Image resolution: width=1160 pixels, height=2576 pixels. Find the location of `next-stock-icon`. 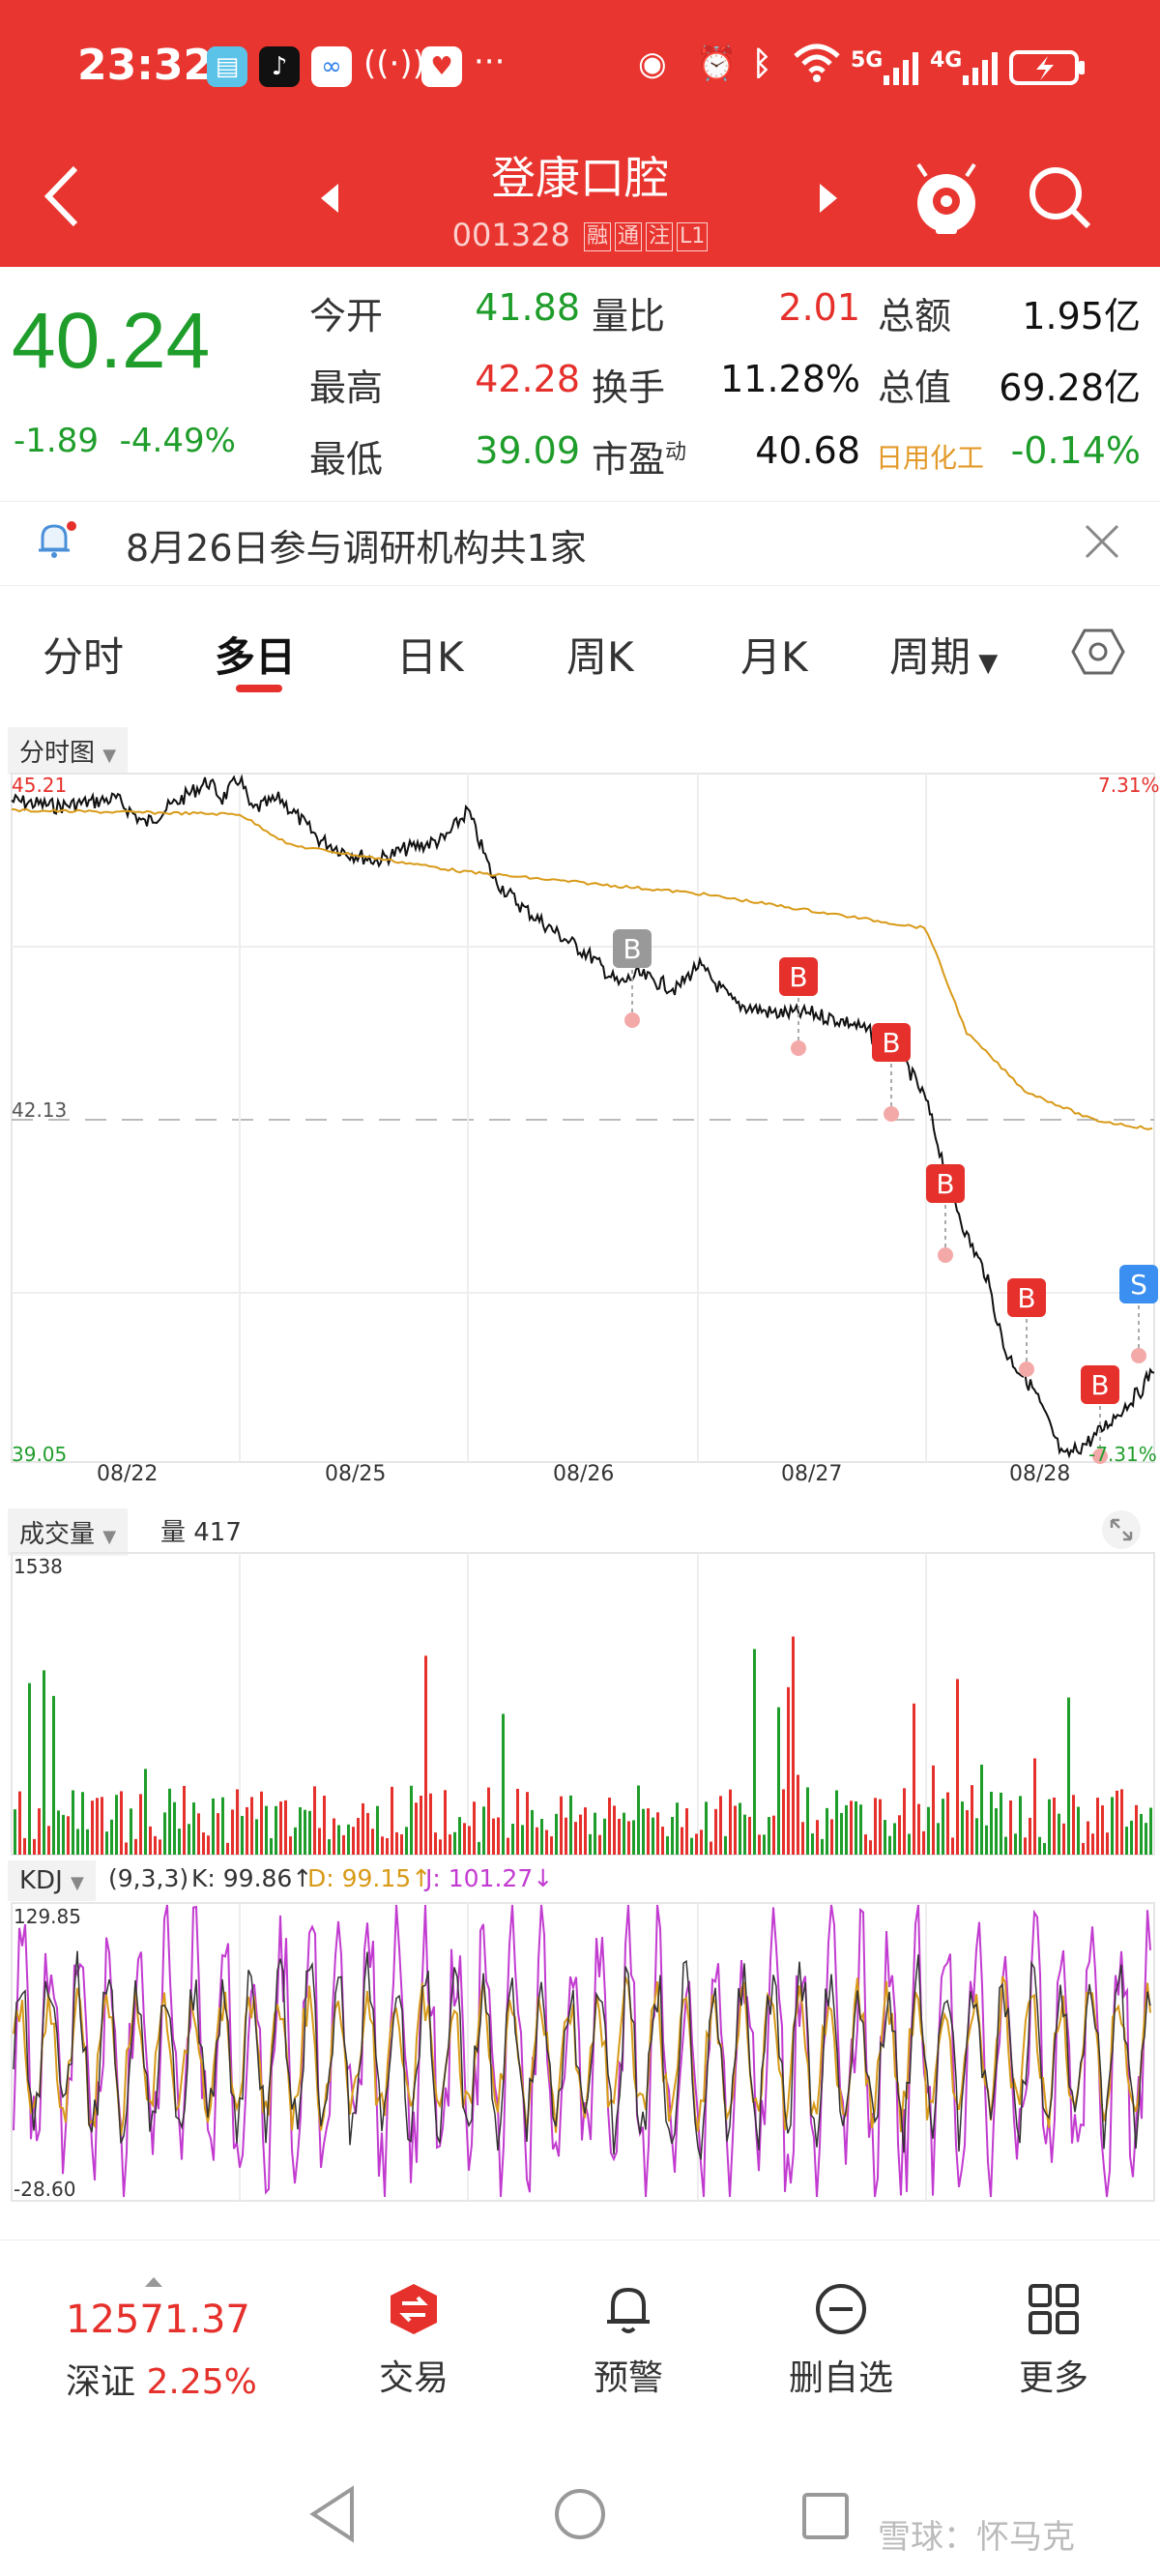

next-stock-icon is located at coordinates (828, 200).